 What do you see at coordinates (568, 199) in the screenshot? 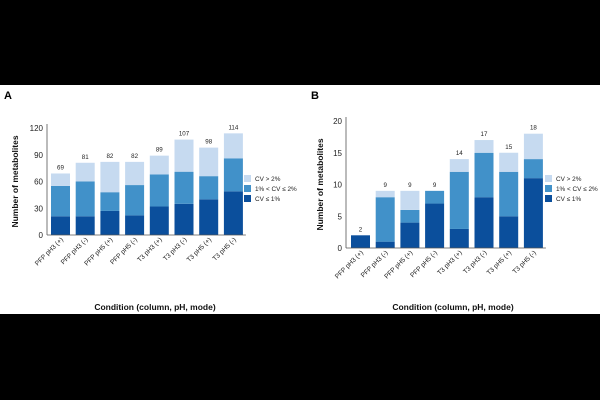
I see `chart2-legend-label-0: CV ≤ 1%` at bounding box center [568, 199].